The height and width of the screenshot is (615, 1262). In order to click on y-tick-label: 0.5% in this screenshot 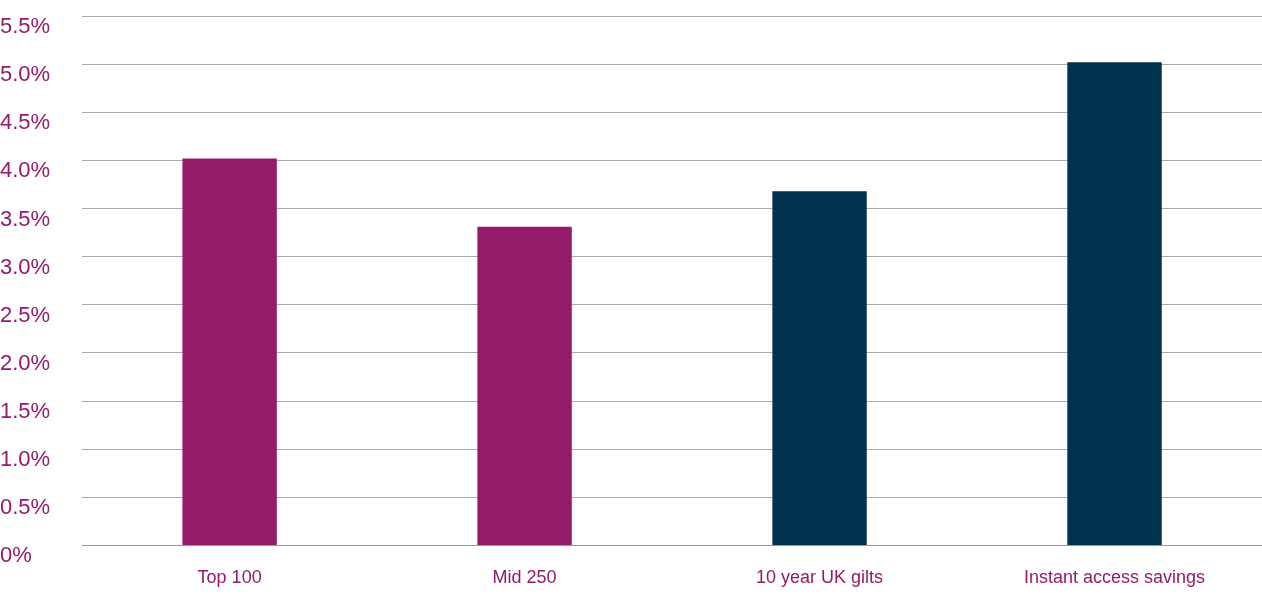, I will do `click(25, 507)`.